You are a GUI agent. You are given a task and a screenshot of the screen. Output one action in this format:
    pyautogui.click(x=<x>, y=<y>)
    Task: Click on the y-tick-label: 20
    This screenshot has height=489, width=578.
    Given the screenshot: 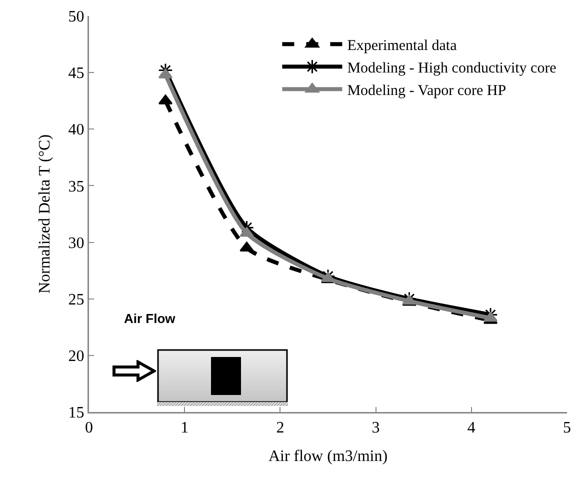 What is the action you would take?
    pyautogui.click(x=76, y=357)
    